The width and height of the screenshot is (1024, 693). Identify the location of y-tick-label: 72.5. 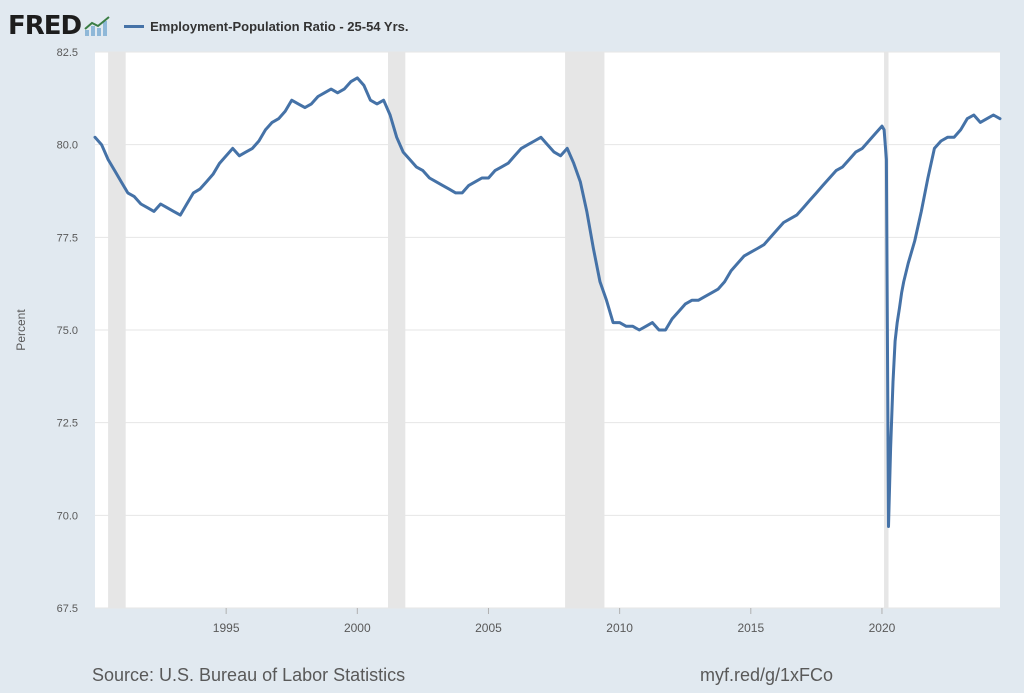
(67, 424).